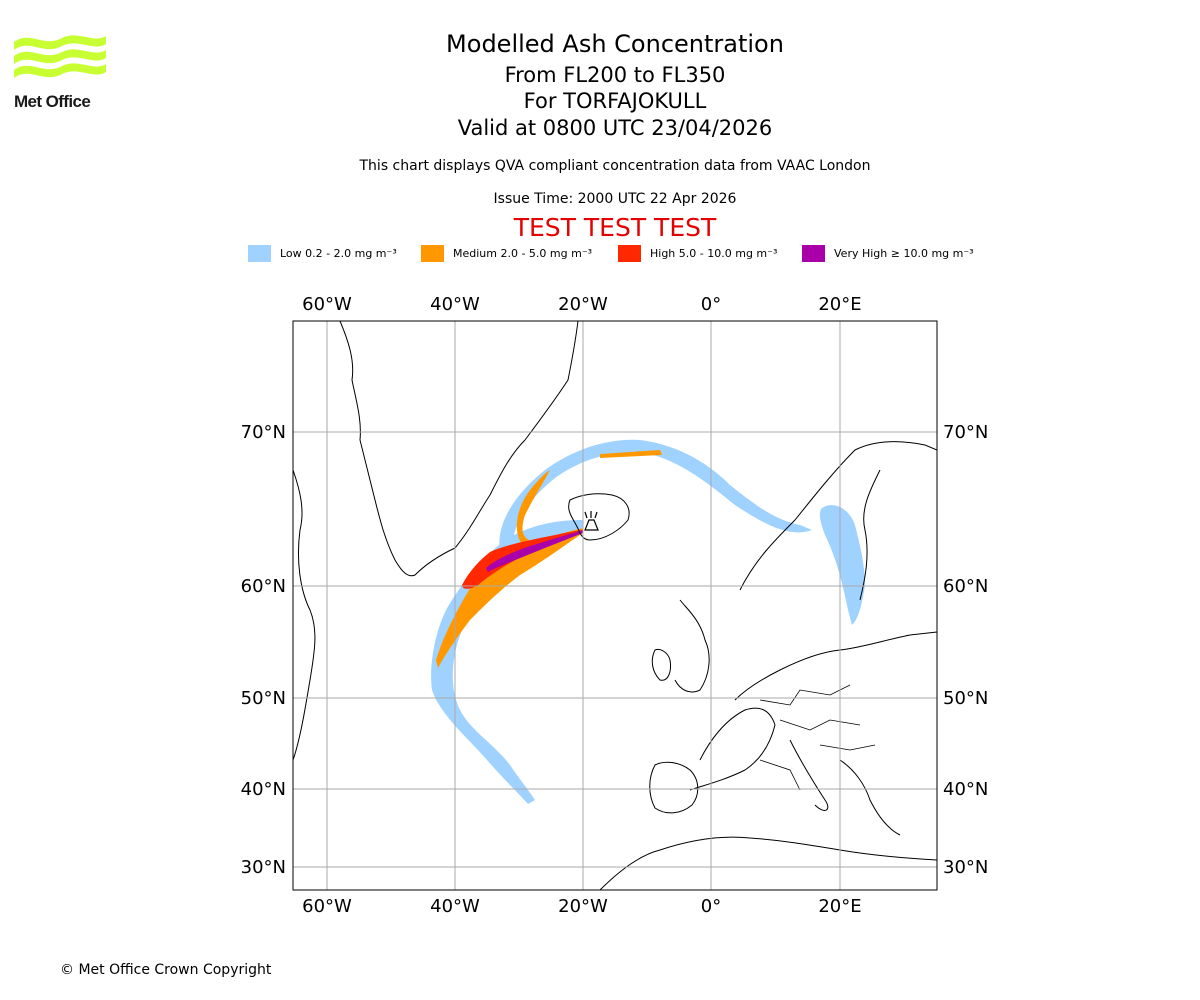 The width and height of the screenshot is (1200, 1000). I want to click on issue-time: Issue Time: 2000 UTC 22 Apr 2026, so click(615, 199).